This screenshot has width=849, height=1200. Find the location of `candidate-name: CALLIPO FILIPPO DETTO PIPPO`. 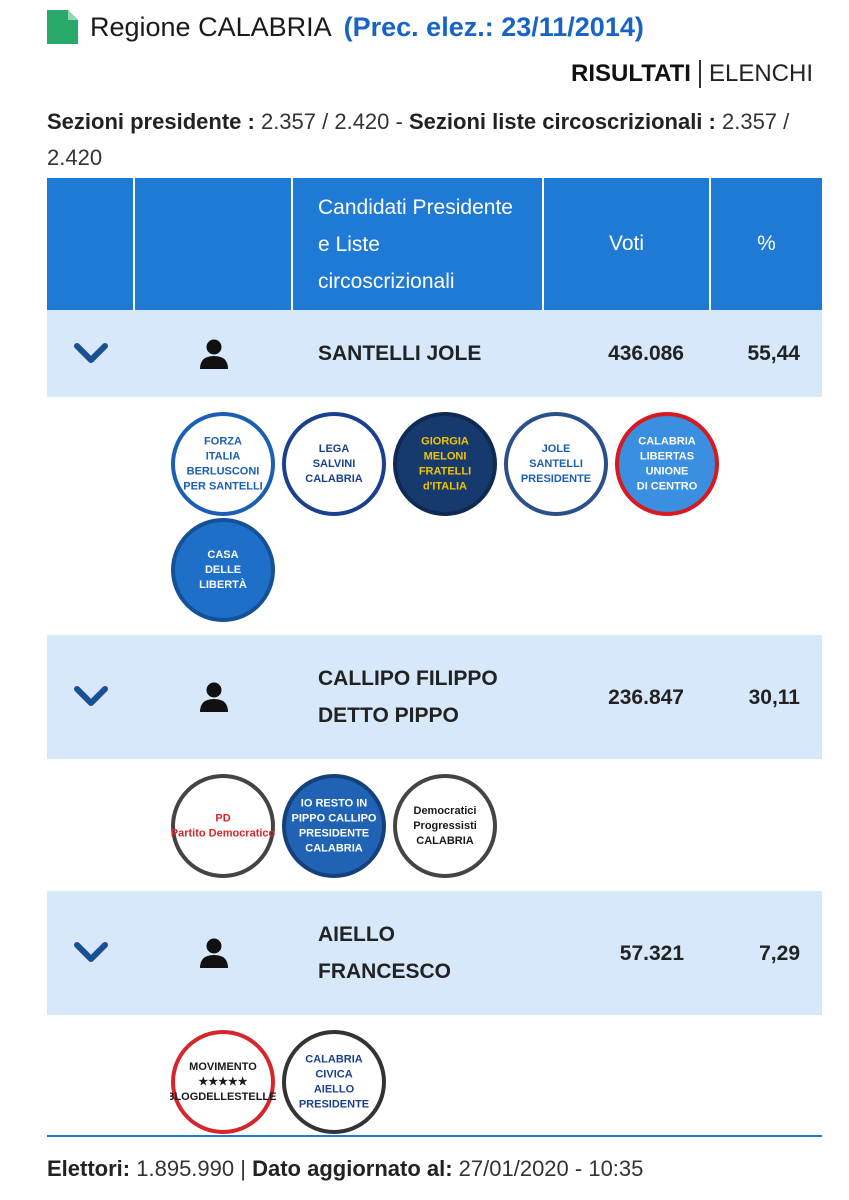

candidate-name: CALLIPO FILIPPO DETTO PIPPO is located at coordinates (408, 697).